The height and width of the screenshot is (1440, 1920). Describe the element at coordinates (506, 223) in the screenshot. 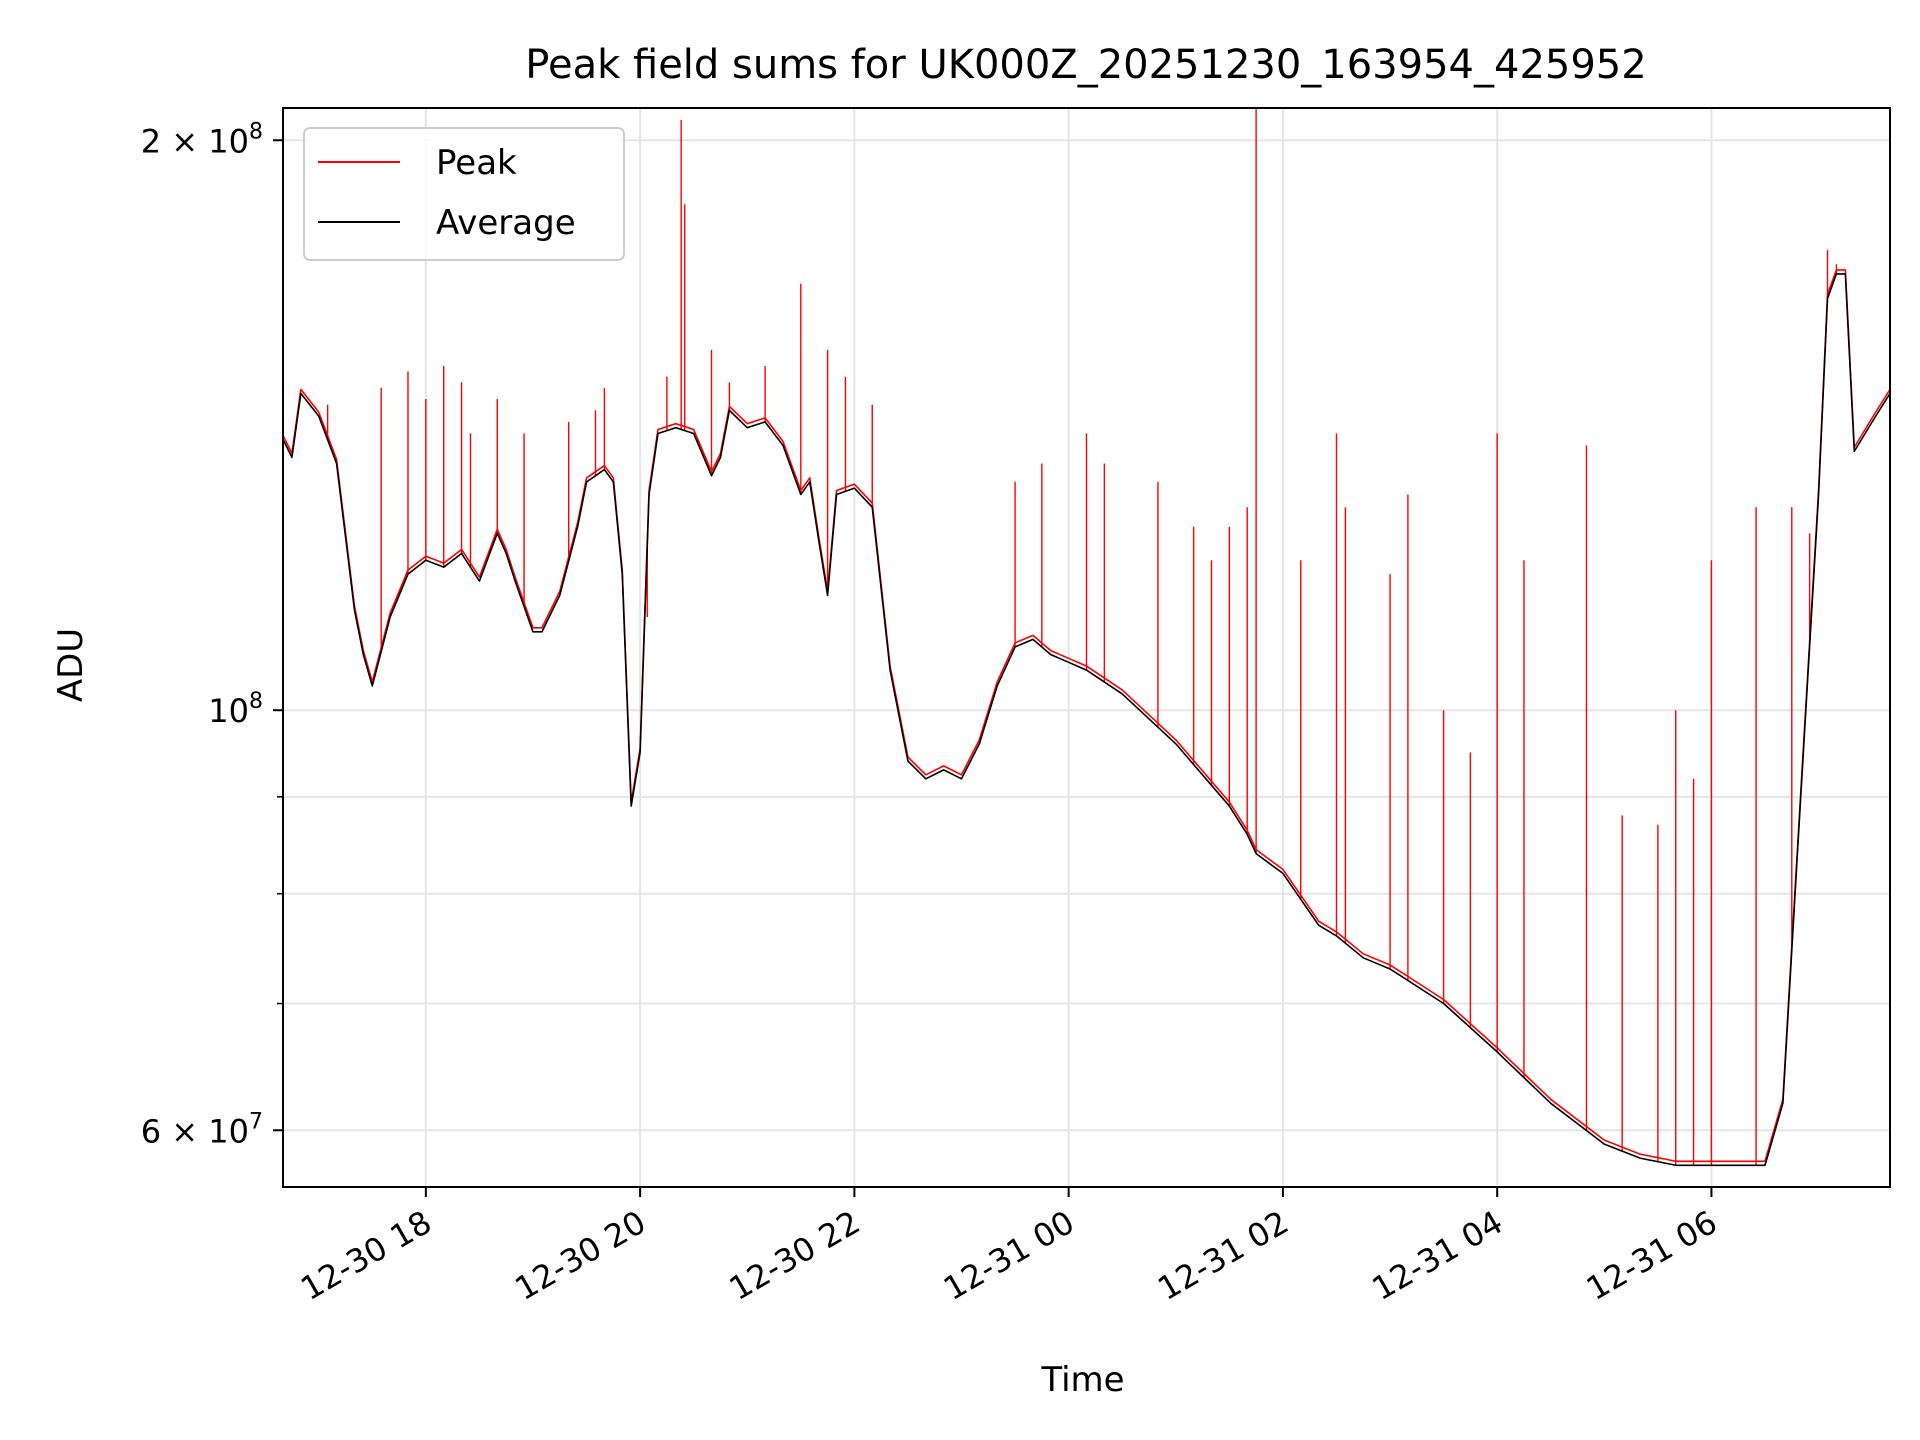

I see `legend-label-average: Average` at that location.